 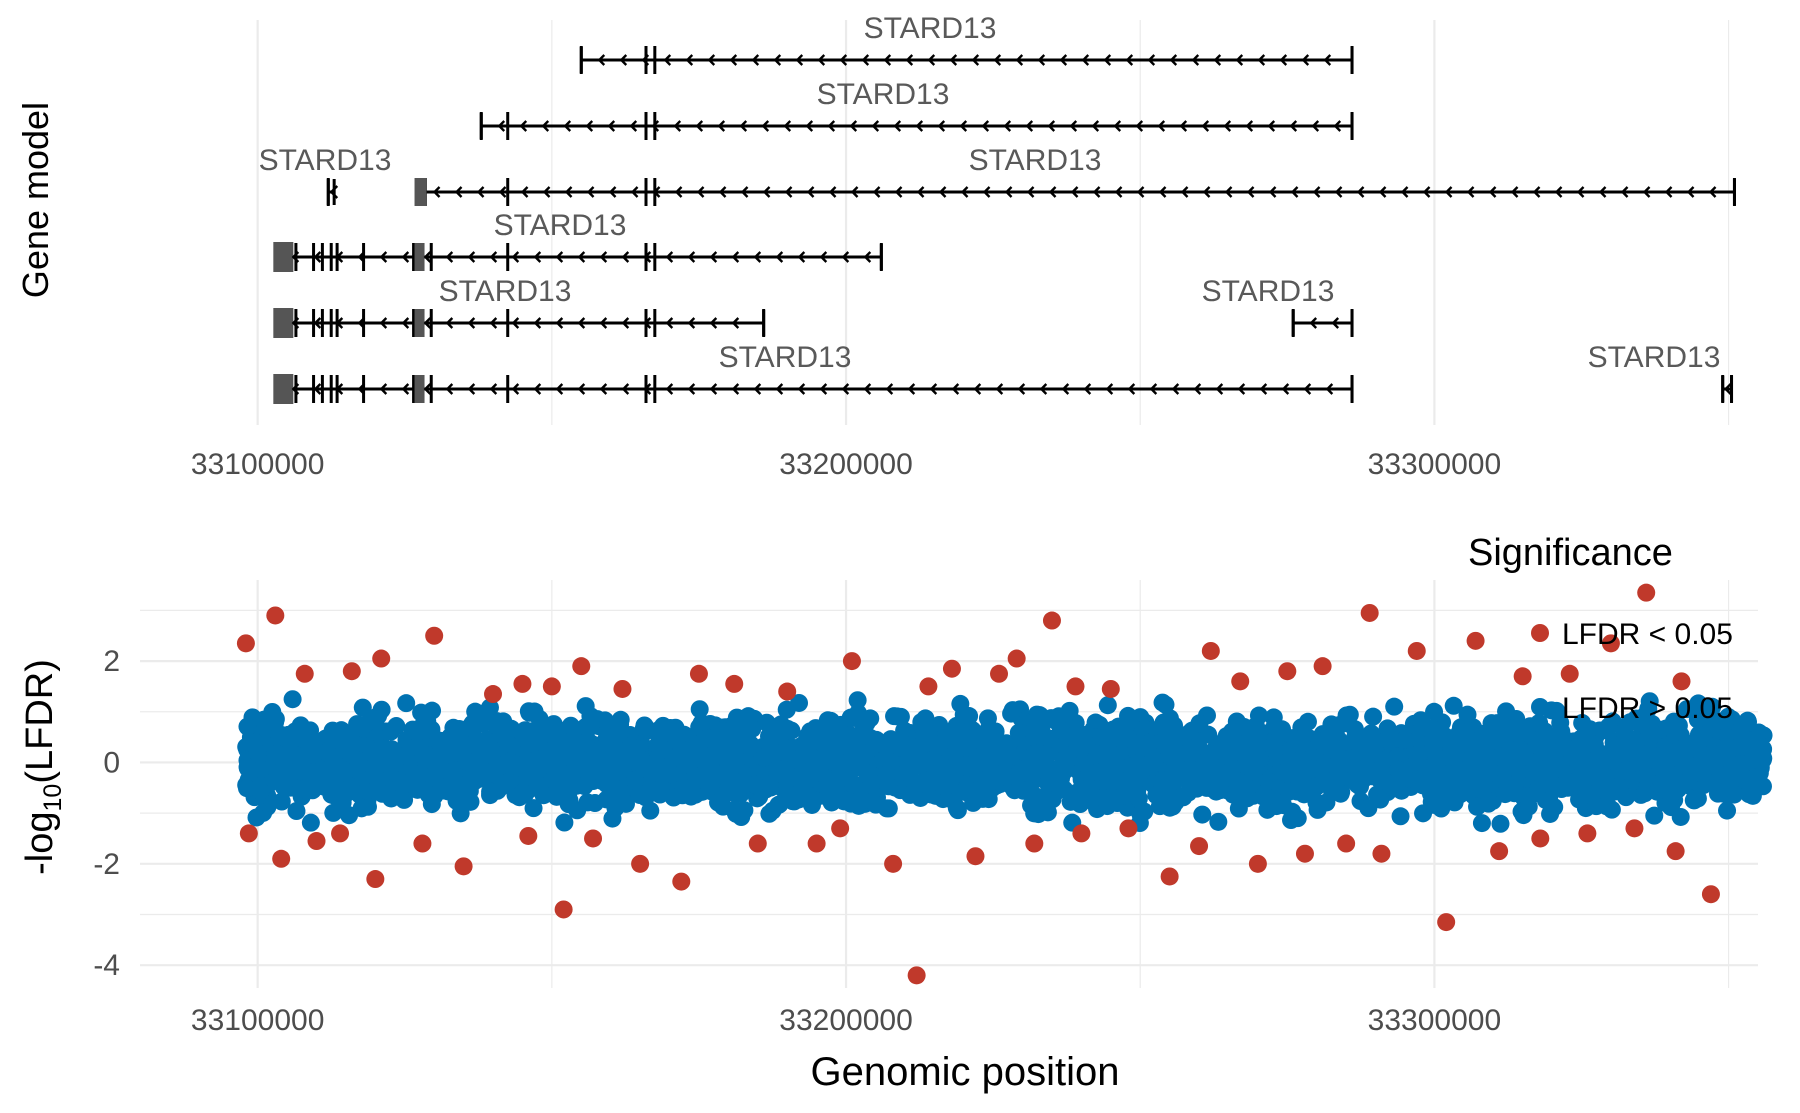 What do you see at coordinates (1540, 707) in the screenshot?
I see `legend-key-lfdr-above` at bounding box center [1540, 707].